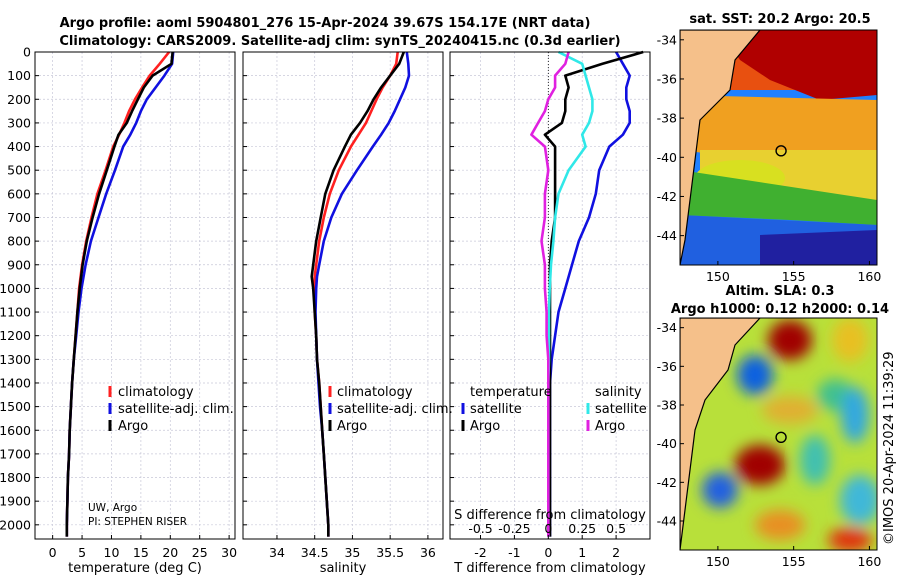 Image resolution: width=900 pixels, height=580 pixels. I want to click on sla-map-title-line2: Argo h1000: 0.12 h2000: 0.14, so click(780, 309).